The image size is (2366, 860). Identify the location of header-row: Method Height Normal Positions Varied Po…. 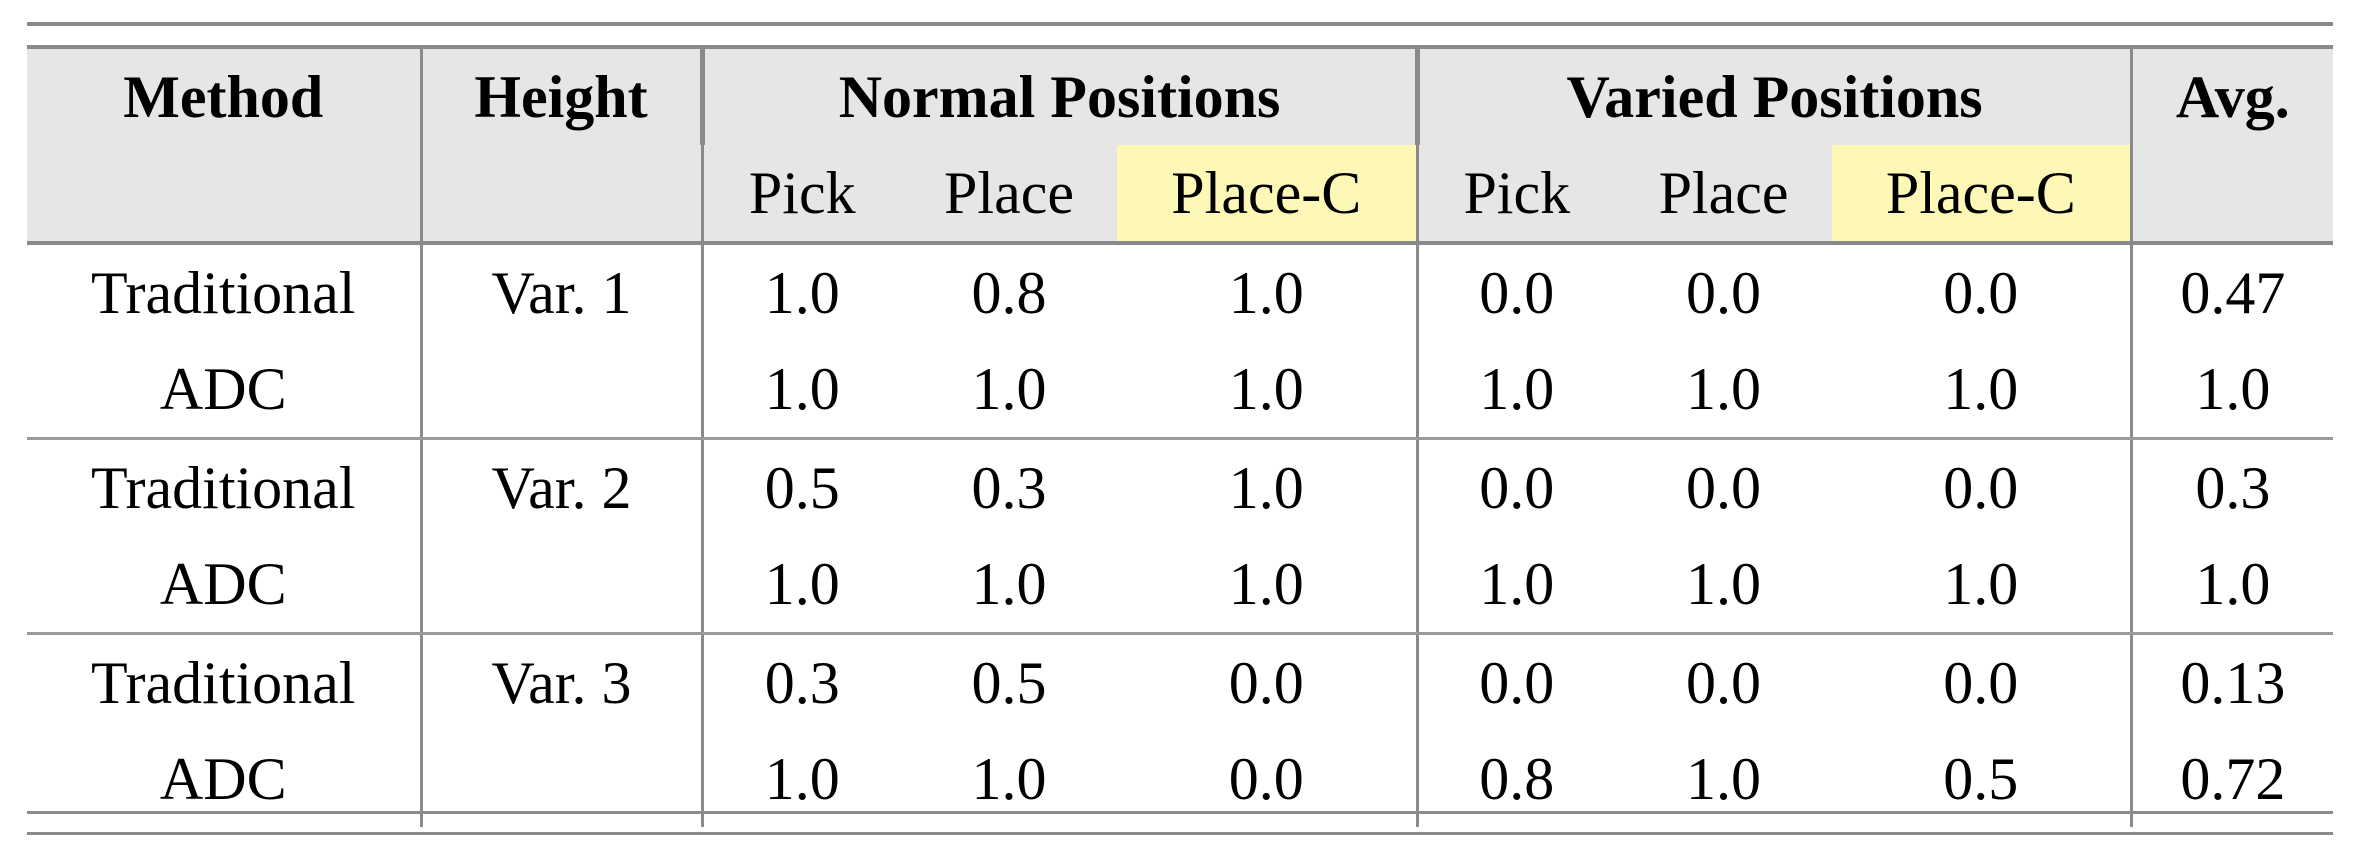
(1180, 96).